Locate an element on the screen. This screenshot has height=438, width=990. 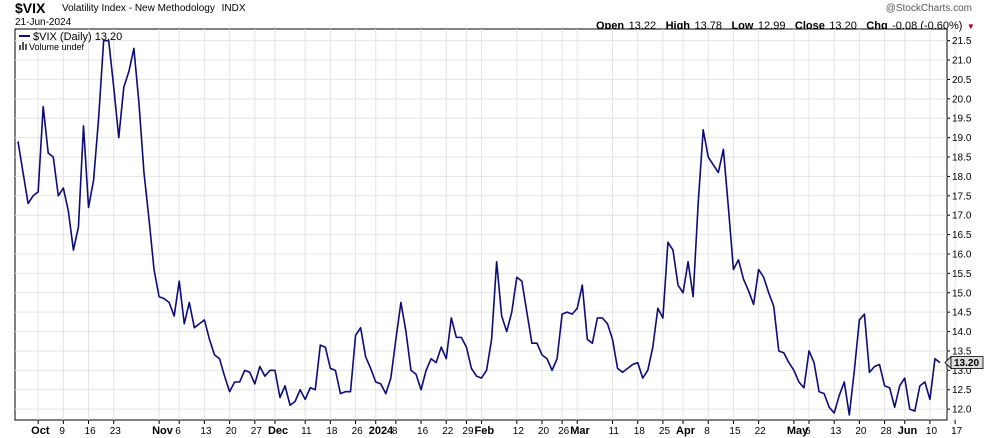
x-tick-label: May is located at coordinates (798, 431).